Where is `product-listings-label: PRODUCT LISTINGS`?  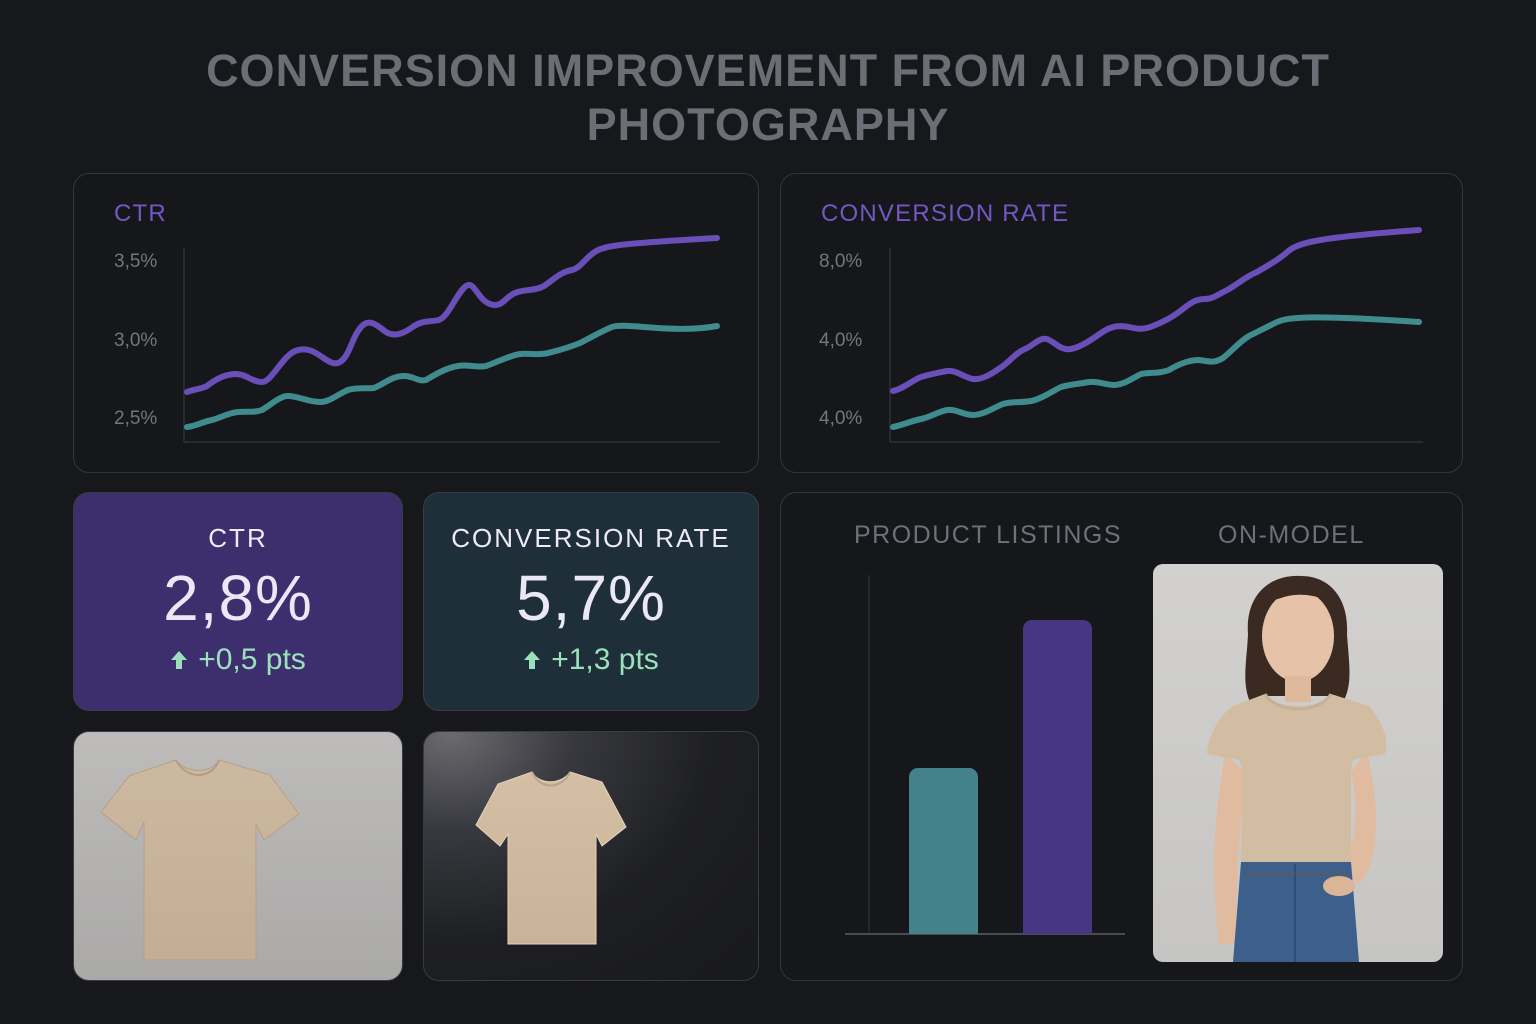 product-listings-label: PRODUCT LISTINGS is located at coordinates (988, 535).